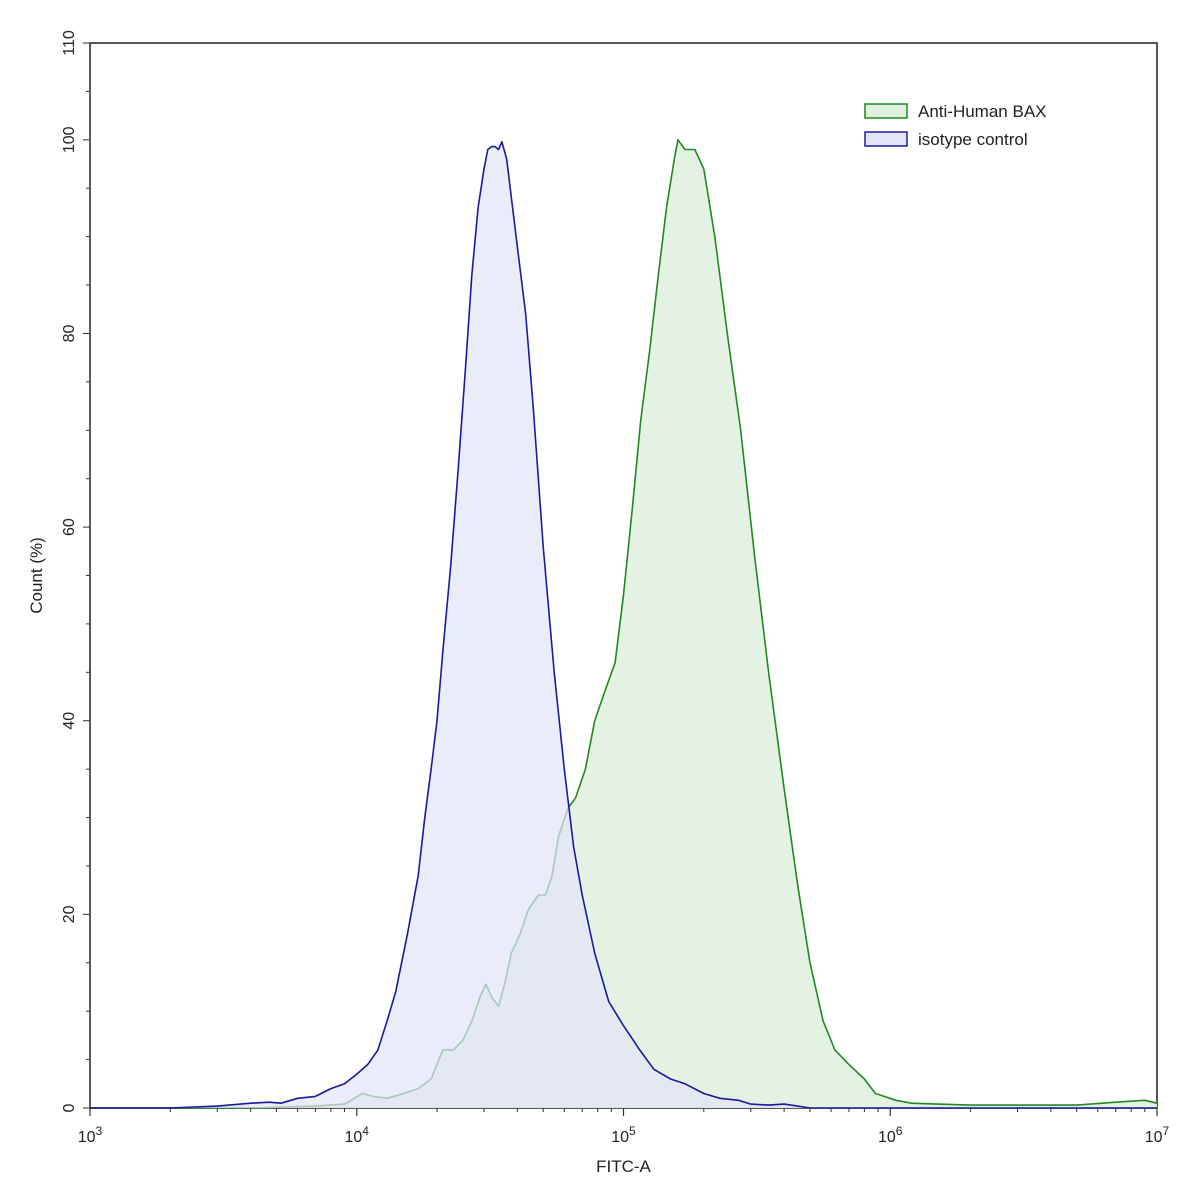 The height and width of the screenshot is (1193, 1197). I want to click on y-tick-label: 60, so click(69, 527).